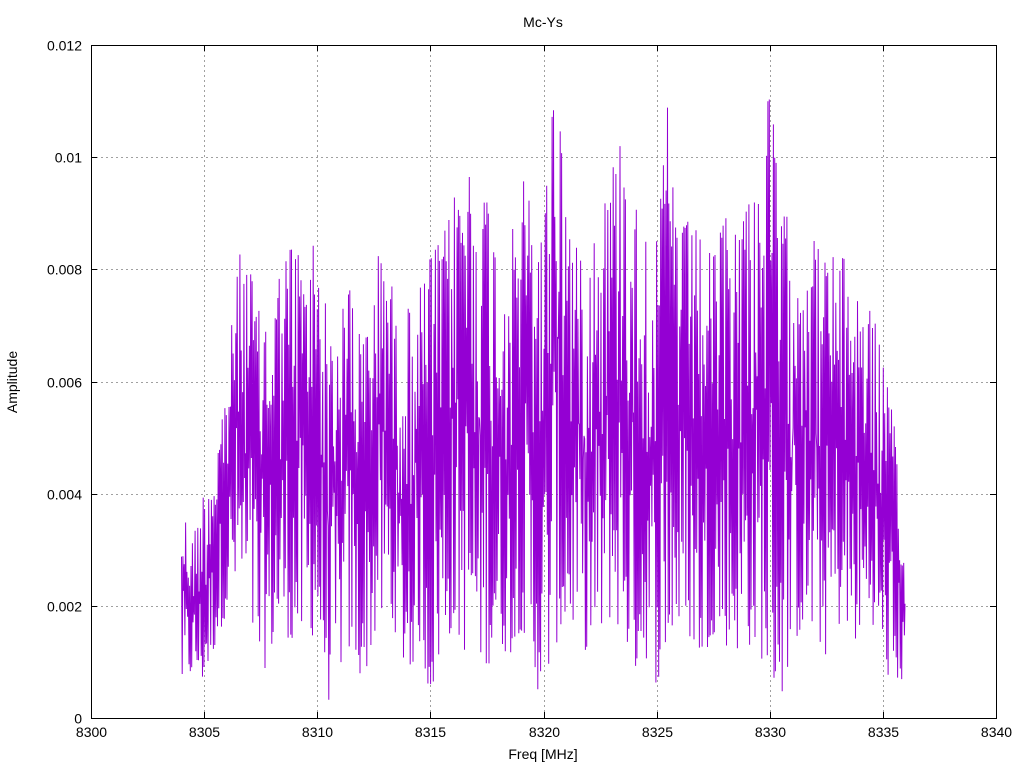 Image resolution: width=1024 pixels, height=768 pixels. What do you see at coordinates (64, 607) in the screenshot?
I see `y-tick-label: 0.002` at bounding box center [64, 607].